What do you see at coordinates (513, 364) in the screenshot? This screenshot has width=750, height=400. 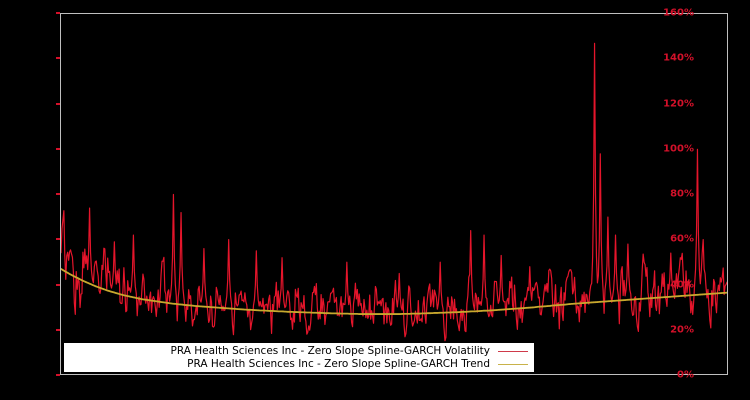 I see `legend-line-trend` at bounding box center [513, 364].